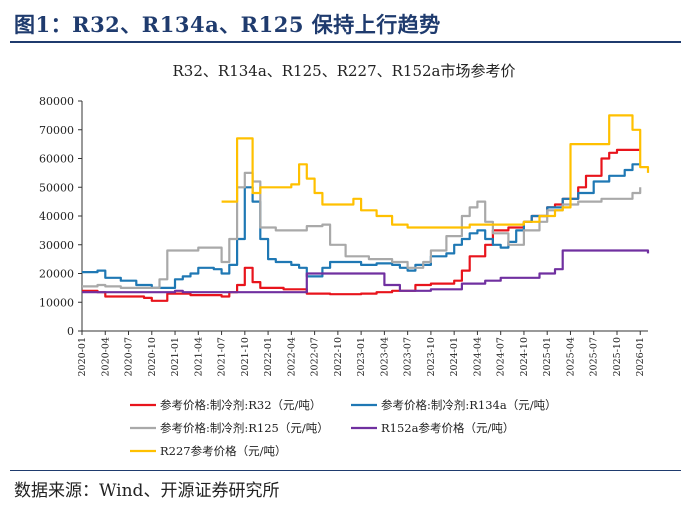  I want to click on x-tick-label: 2024-10, so click(524, 356).